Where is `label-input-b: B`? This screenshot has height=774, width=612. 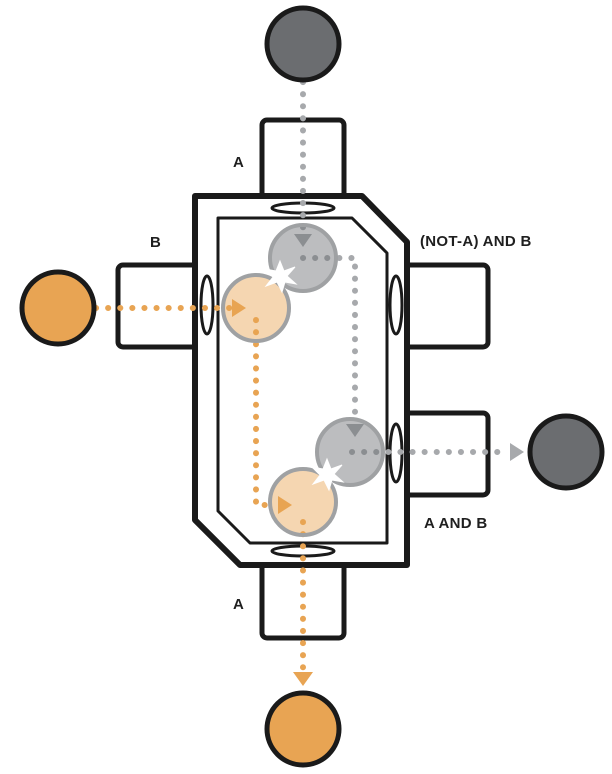 label-input-b: B is located at coordinates (155, 242).